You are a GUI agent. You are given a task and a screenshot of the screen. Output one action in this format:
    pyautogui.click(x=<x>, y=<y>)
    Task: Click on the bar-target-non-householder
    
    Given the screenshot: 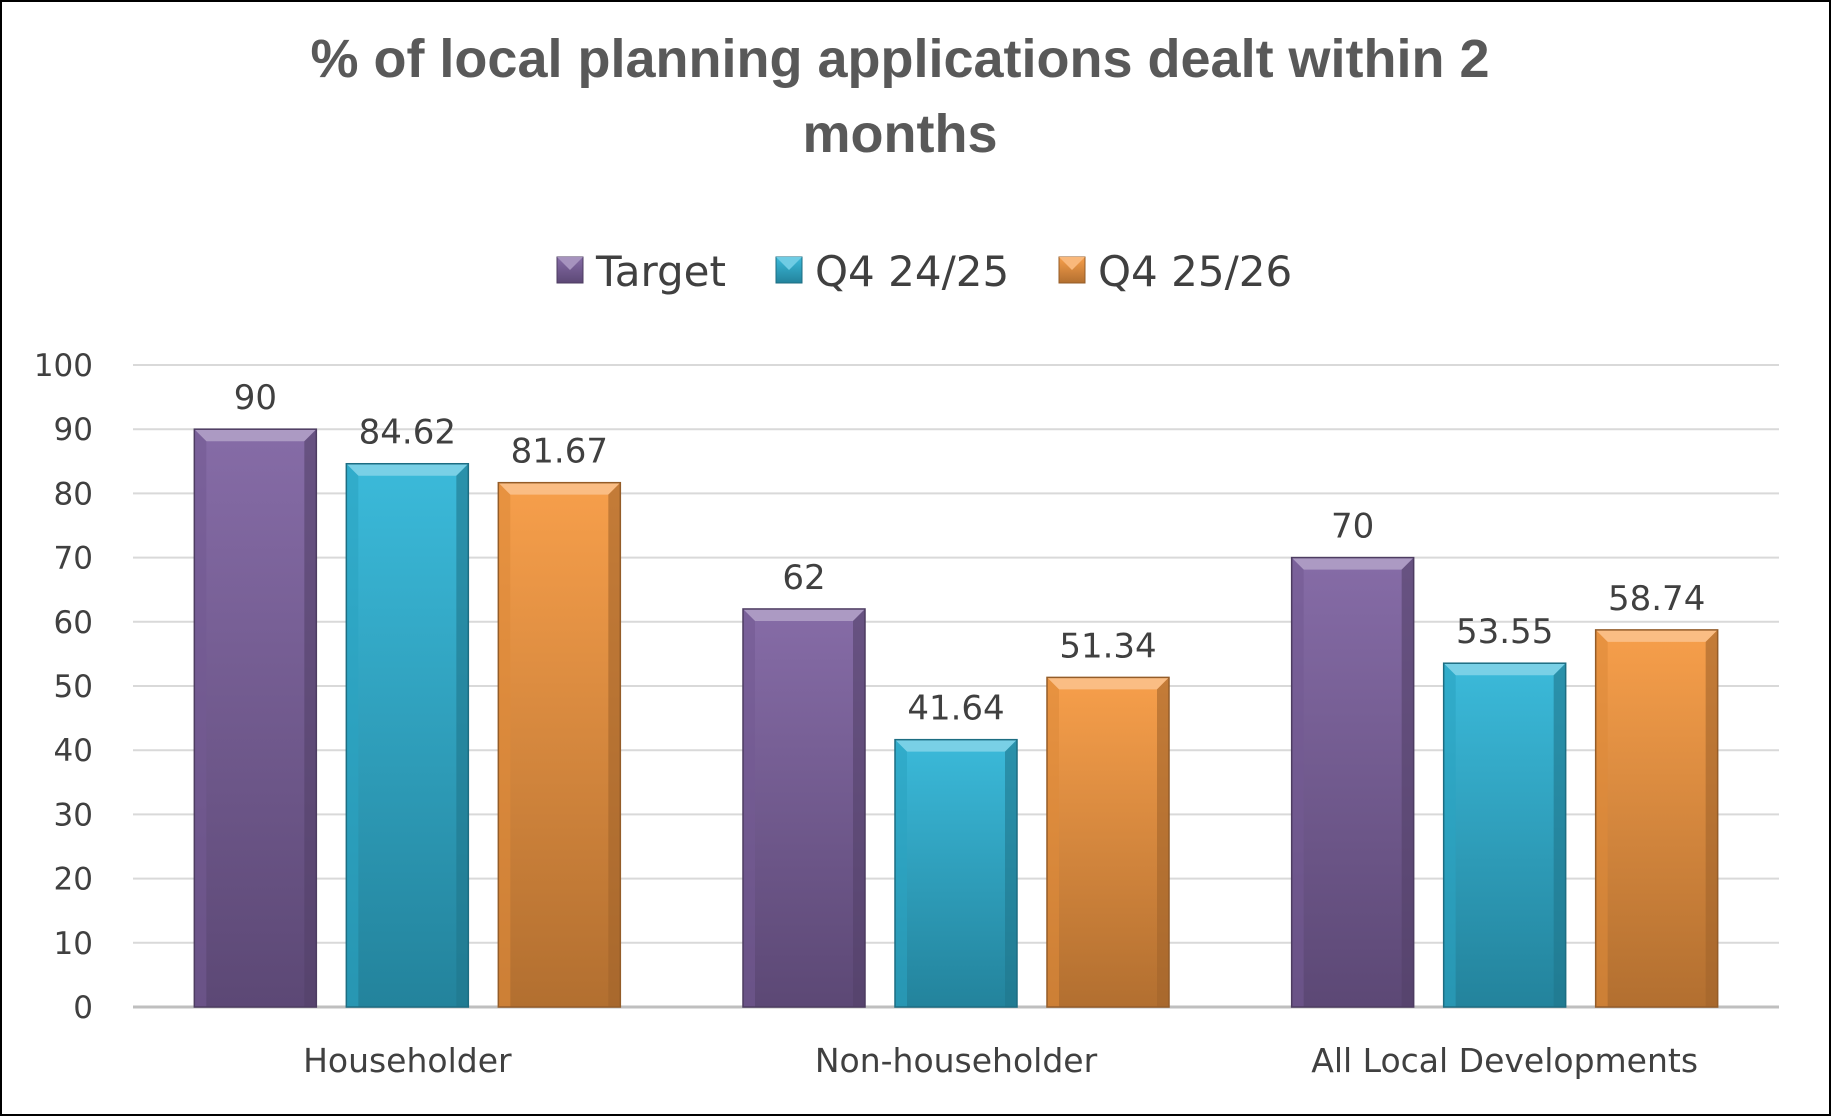 What is the action you would take?
    pyautogui.click(x=804, y=808)
    